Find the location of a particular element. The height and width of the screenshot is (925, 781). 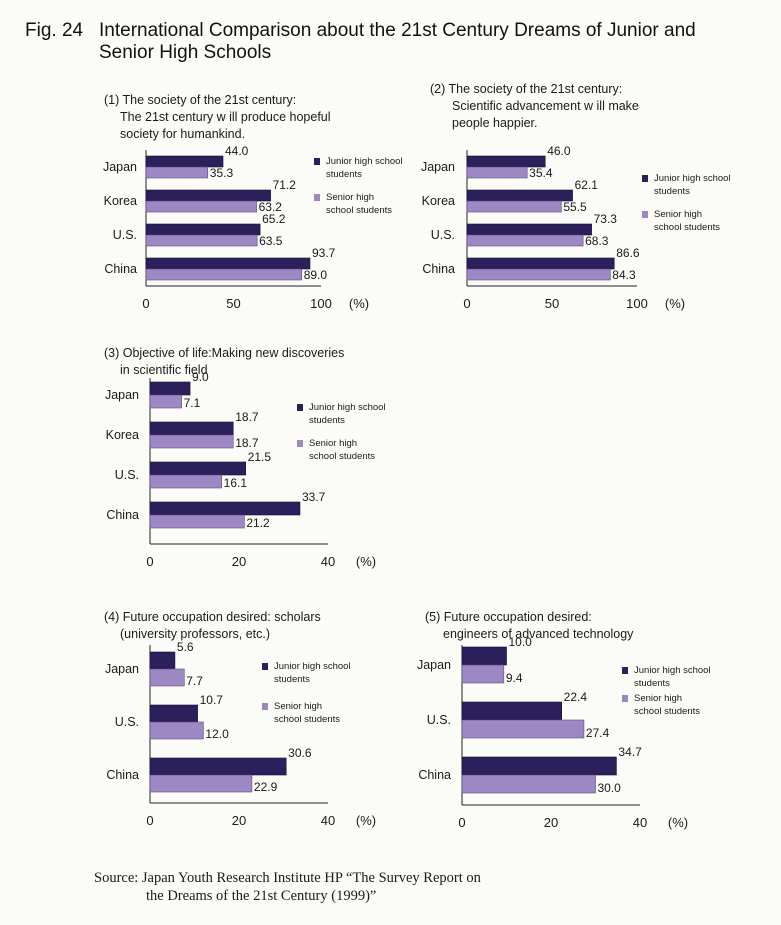

data-label-junior: 10.7 is located at coordinates (212, 700).